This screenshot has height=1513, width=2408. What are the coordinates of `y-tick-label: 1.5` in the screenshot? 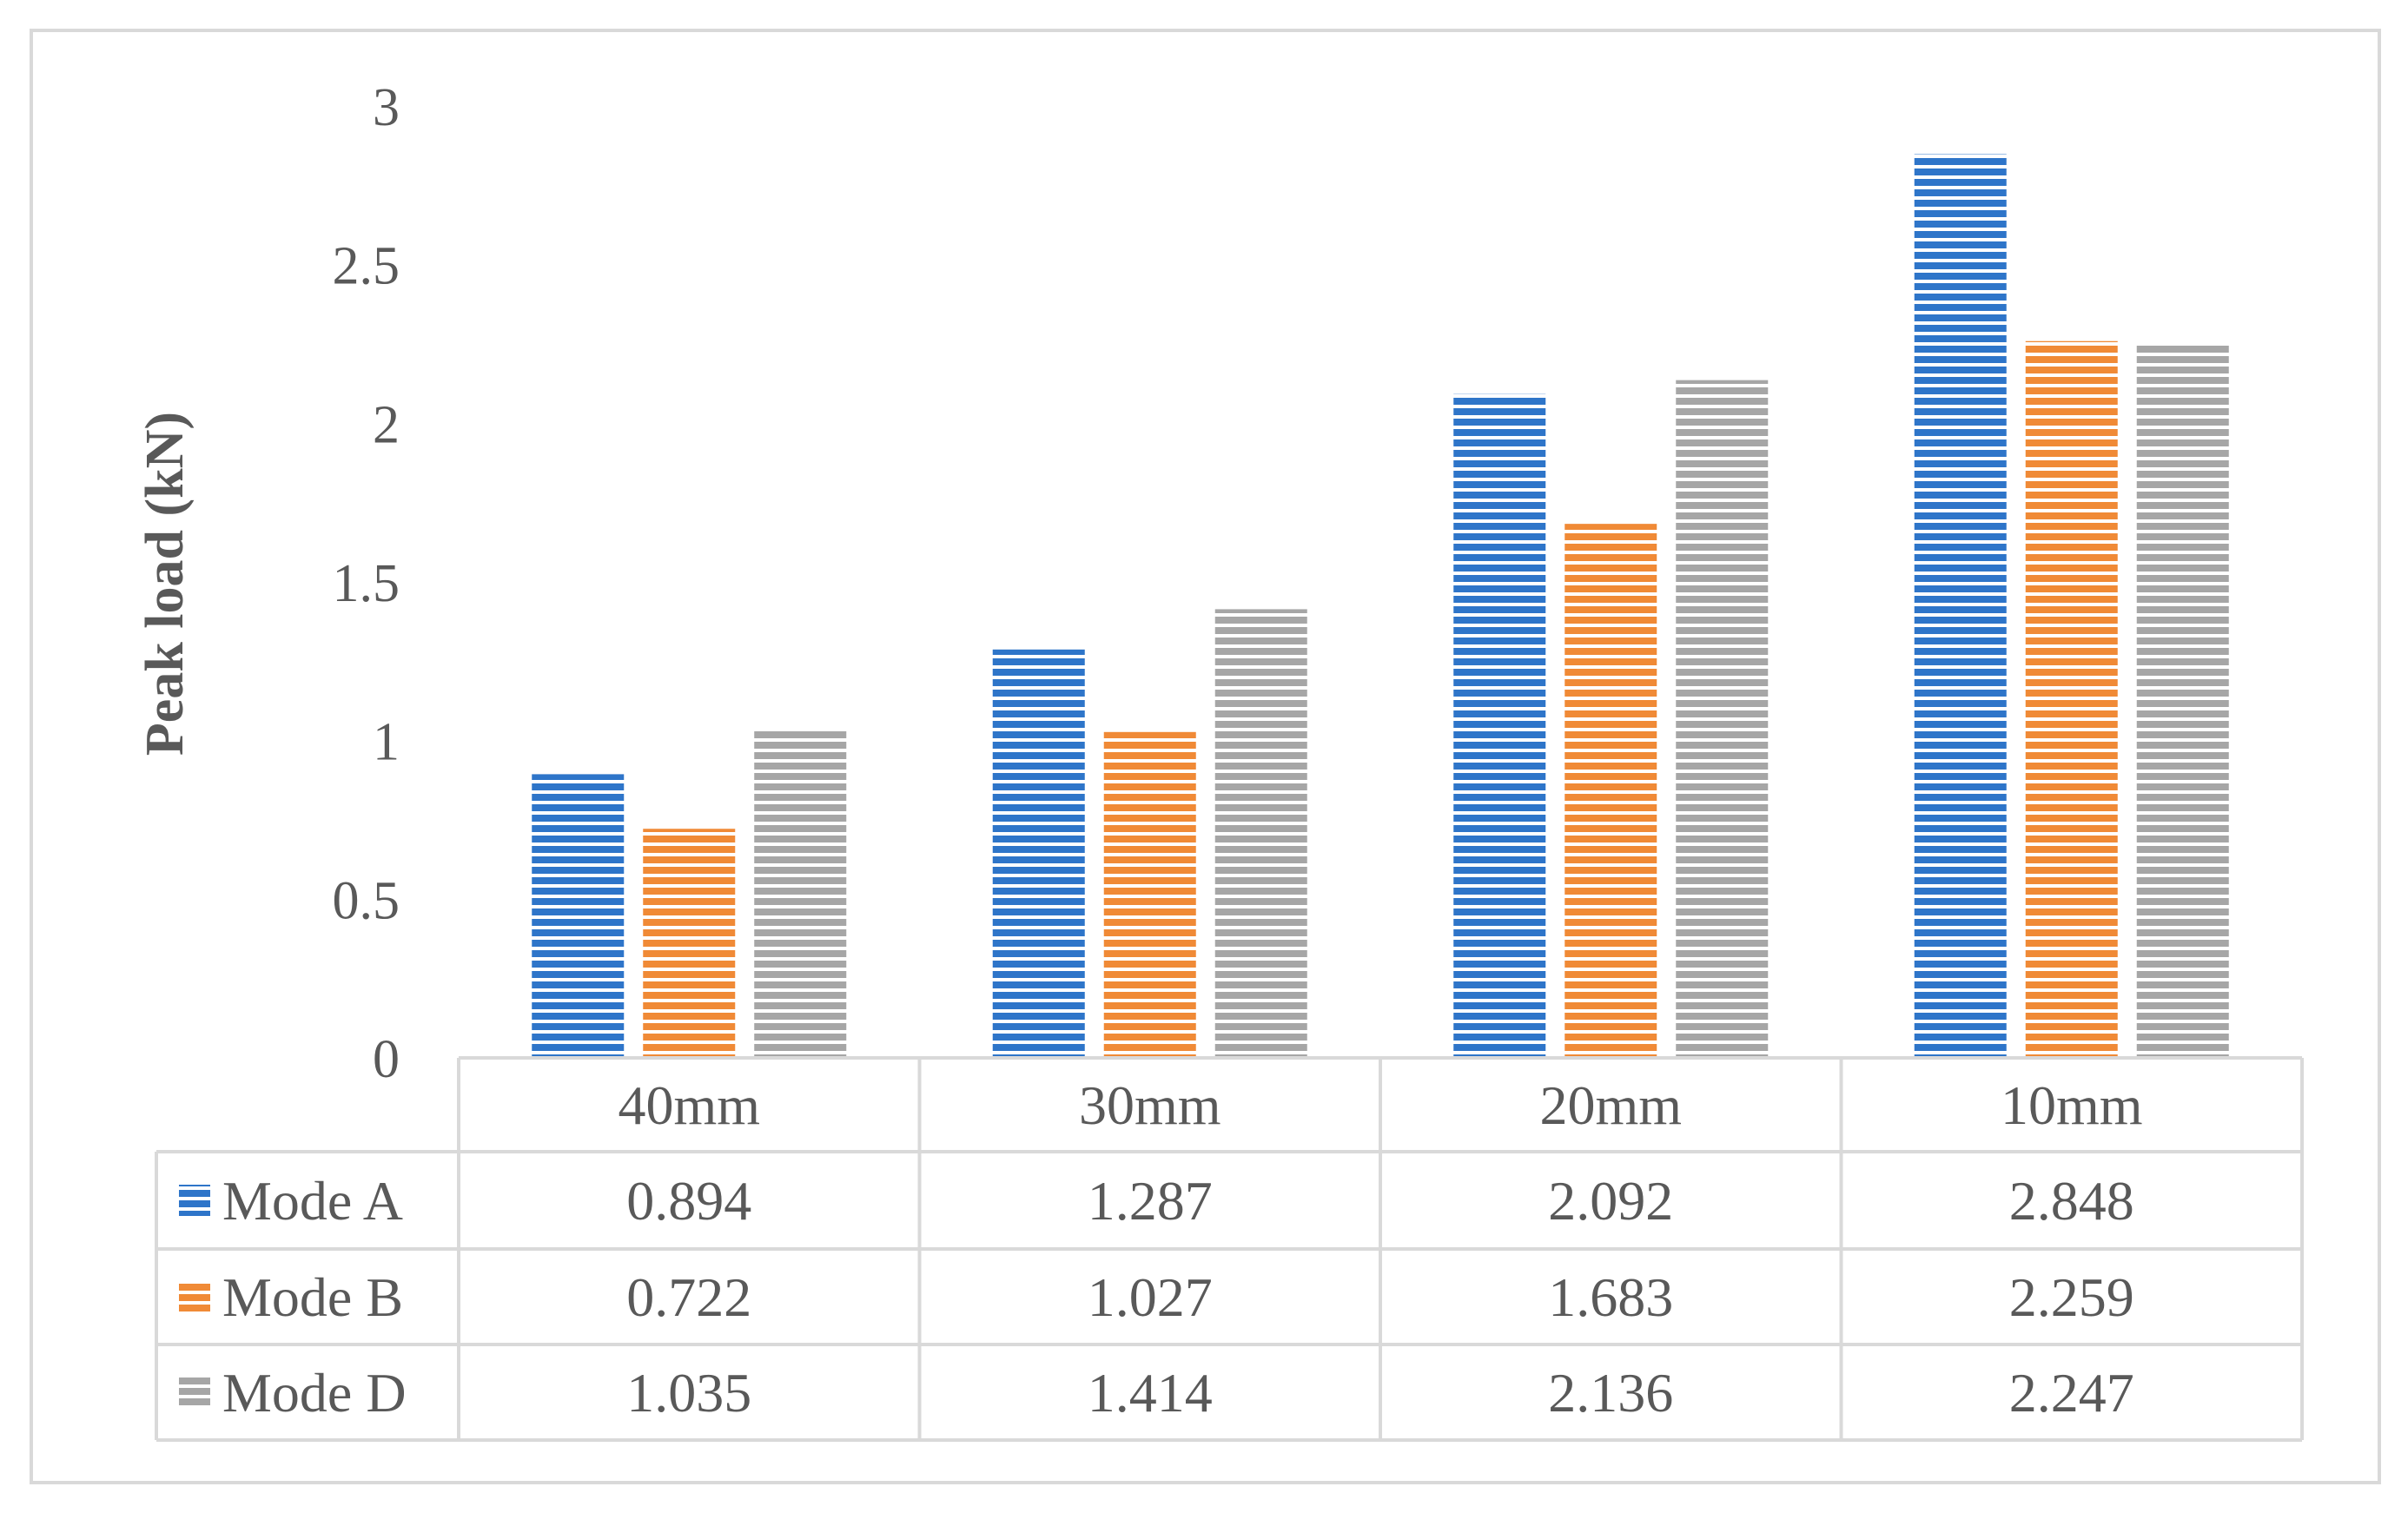 It's located at (367, 583).